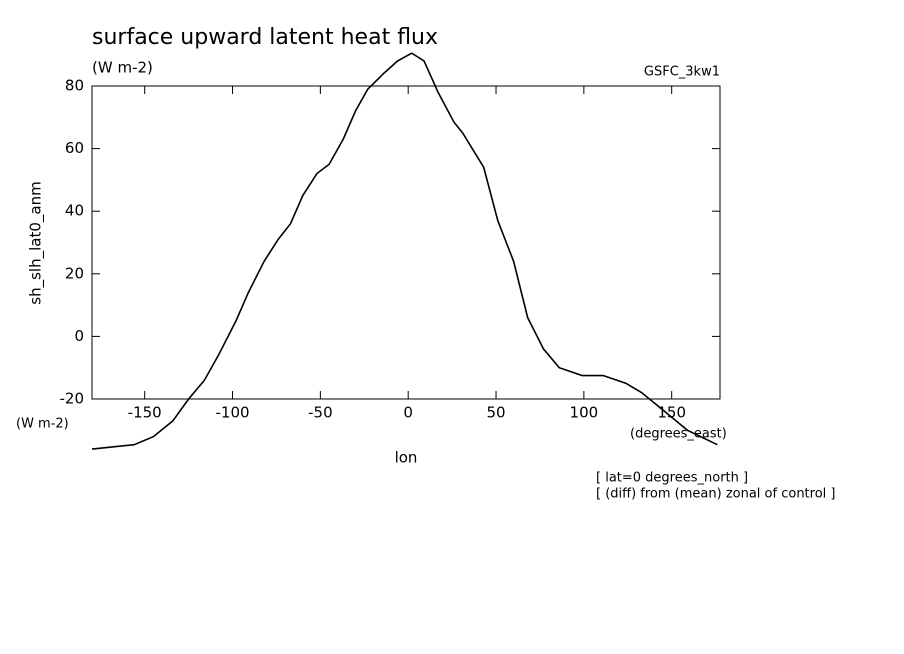 The width and height of the screenshot is (904, 654). Describe the element at coordinates (145, 413) in the screenshot. I see `x-tick-label: -150` at that location.